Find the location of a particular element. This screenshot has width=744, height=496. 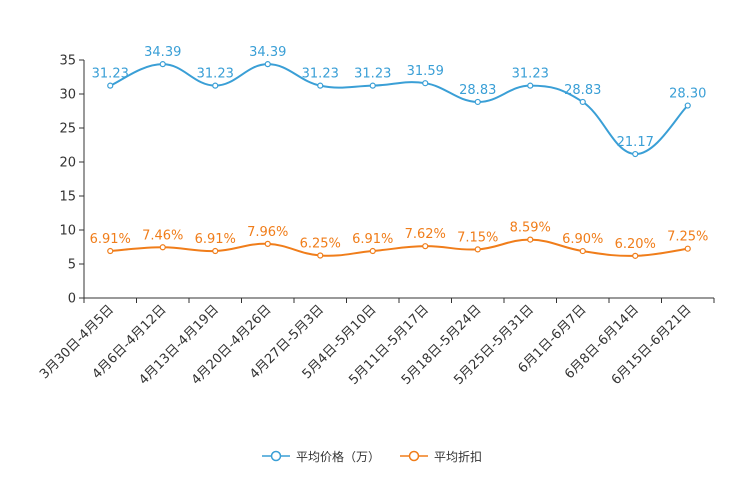

data-label: 21.17 is located at coordinates (635, 142).